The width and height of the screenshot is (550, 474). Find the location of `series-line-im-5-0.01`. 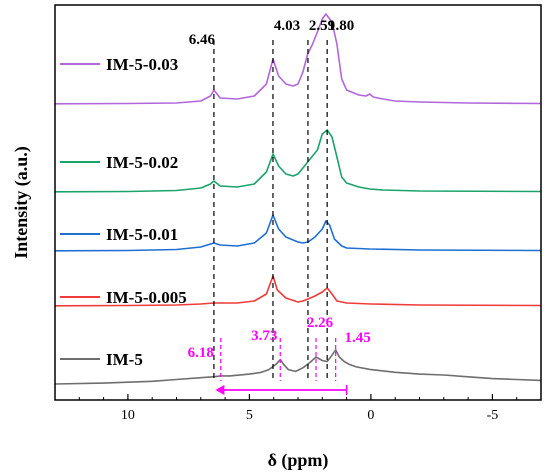

series-line-im-5-0.01 is located at coordinates (298, 233).